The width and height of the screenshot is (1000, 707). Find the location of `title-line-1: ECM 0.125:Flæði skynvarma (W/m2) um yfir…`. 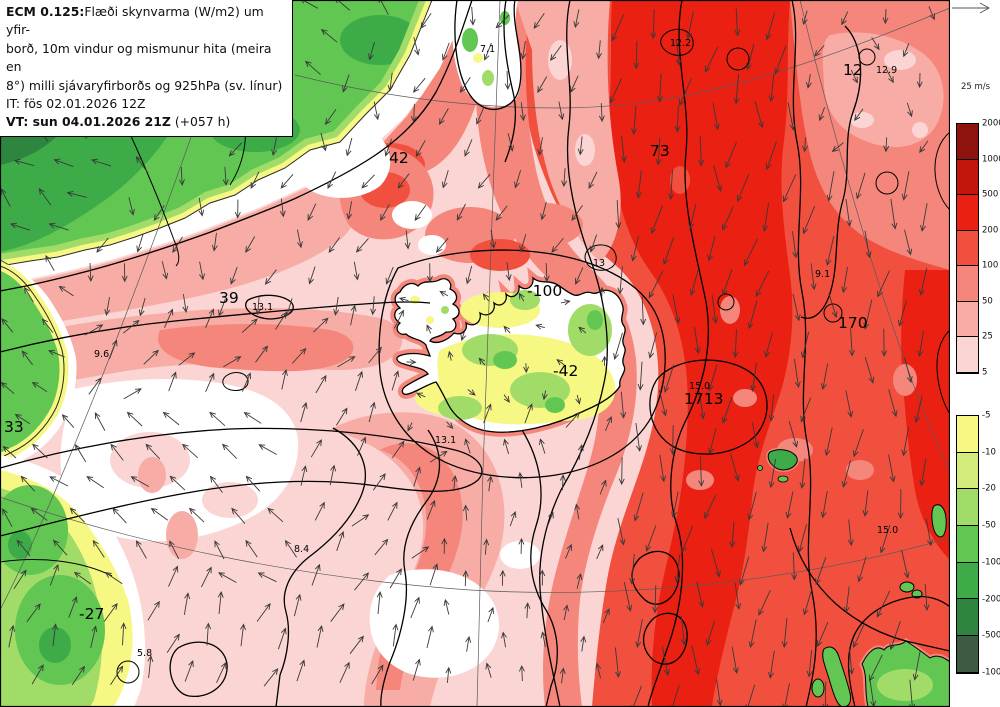

title-line-1: ECM 0.125:Flæði skynvarma (W/m2) um yfir… is located at coordinates (135, 21).